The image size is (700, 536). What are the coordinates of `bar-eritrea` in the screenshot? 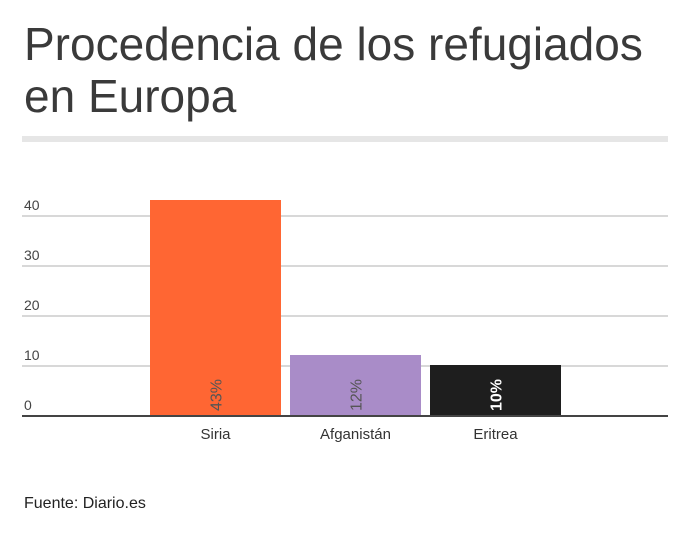 It's located at (495, 390).